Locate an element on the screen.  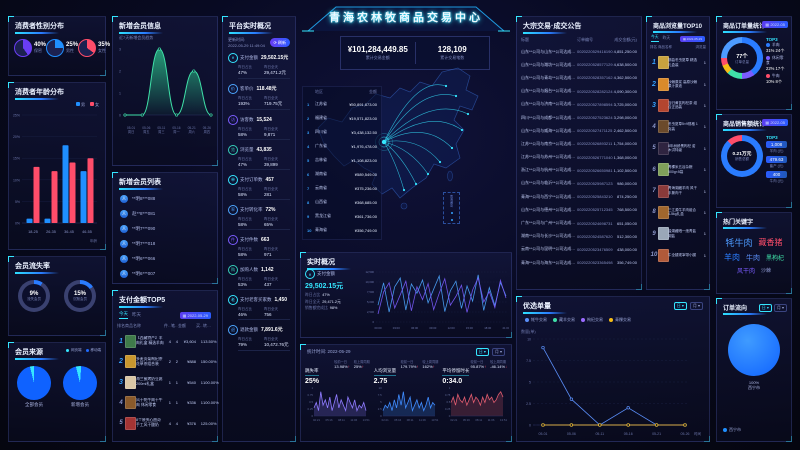
province-row: 2 福建省 ¥19,571,823.00 is located at coordinates (342, 118).